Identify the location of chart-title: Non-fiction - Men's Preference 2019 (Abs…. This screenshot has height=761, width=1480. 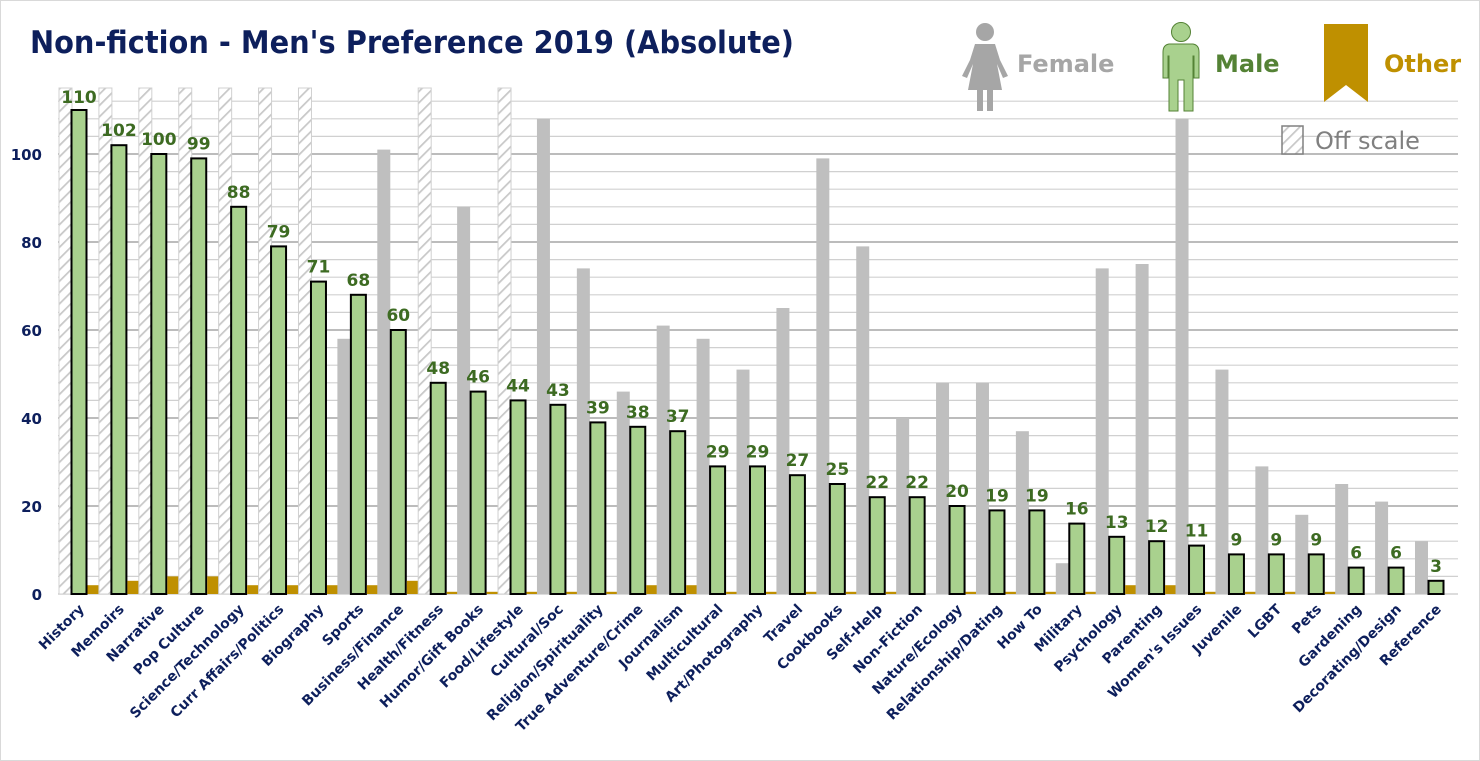
(412, 43).